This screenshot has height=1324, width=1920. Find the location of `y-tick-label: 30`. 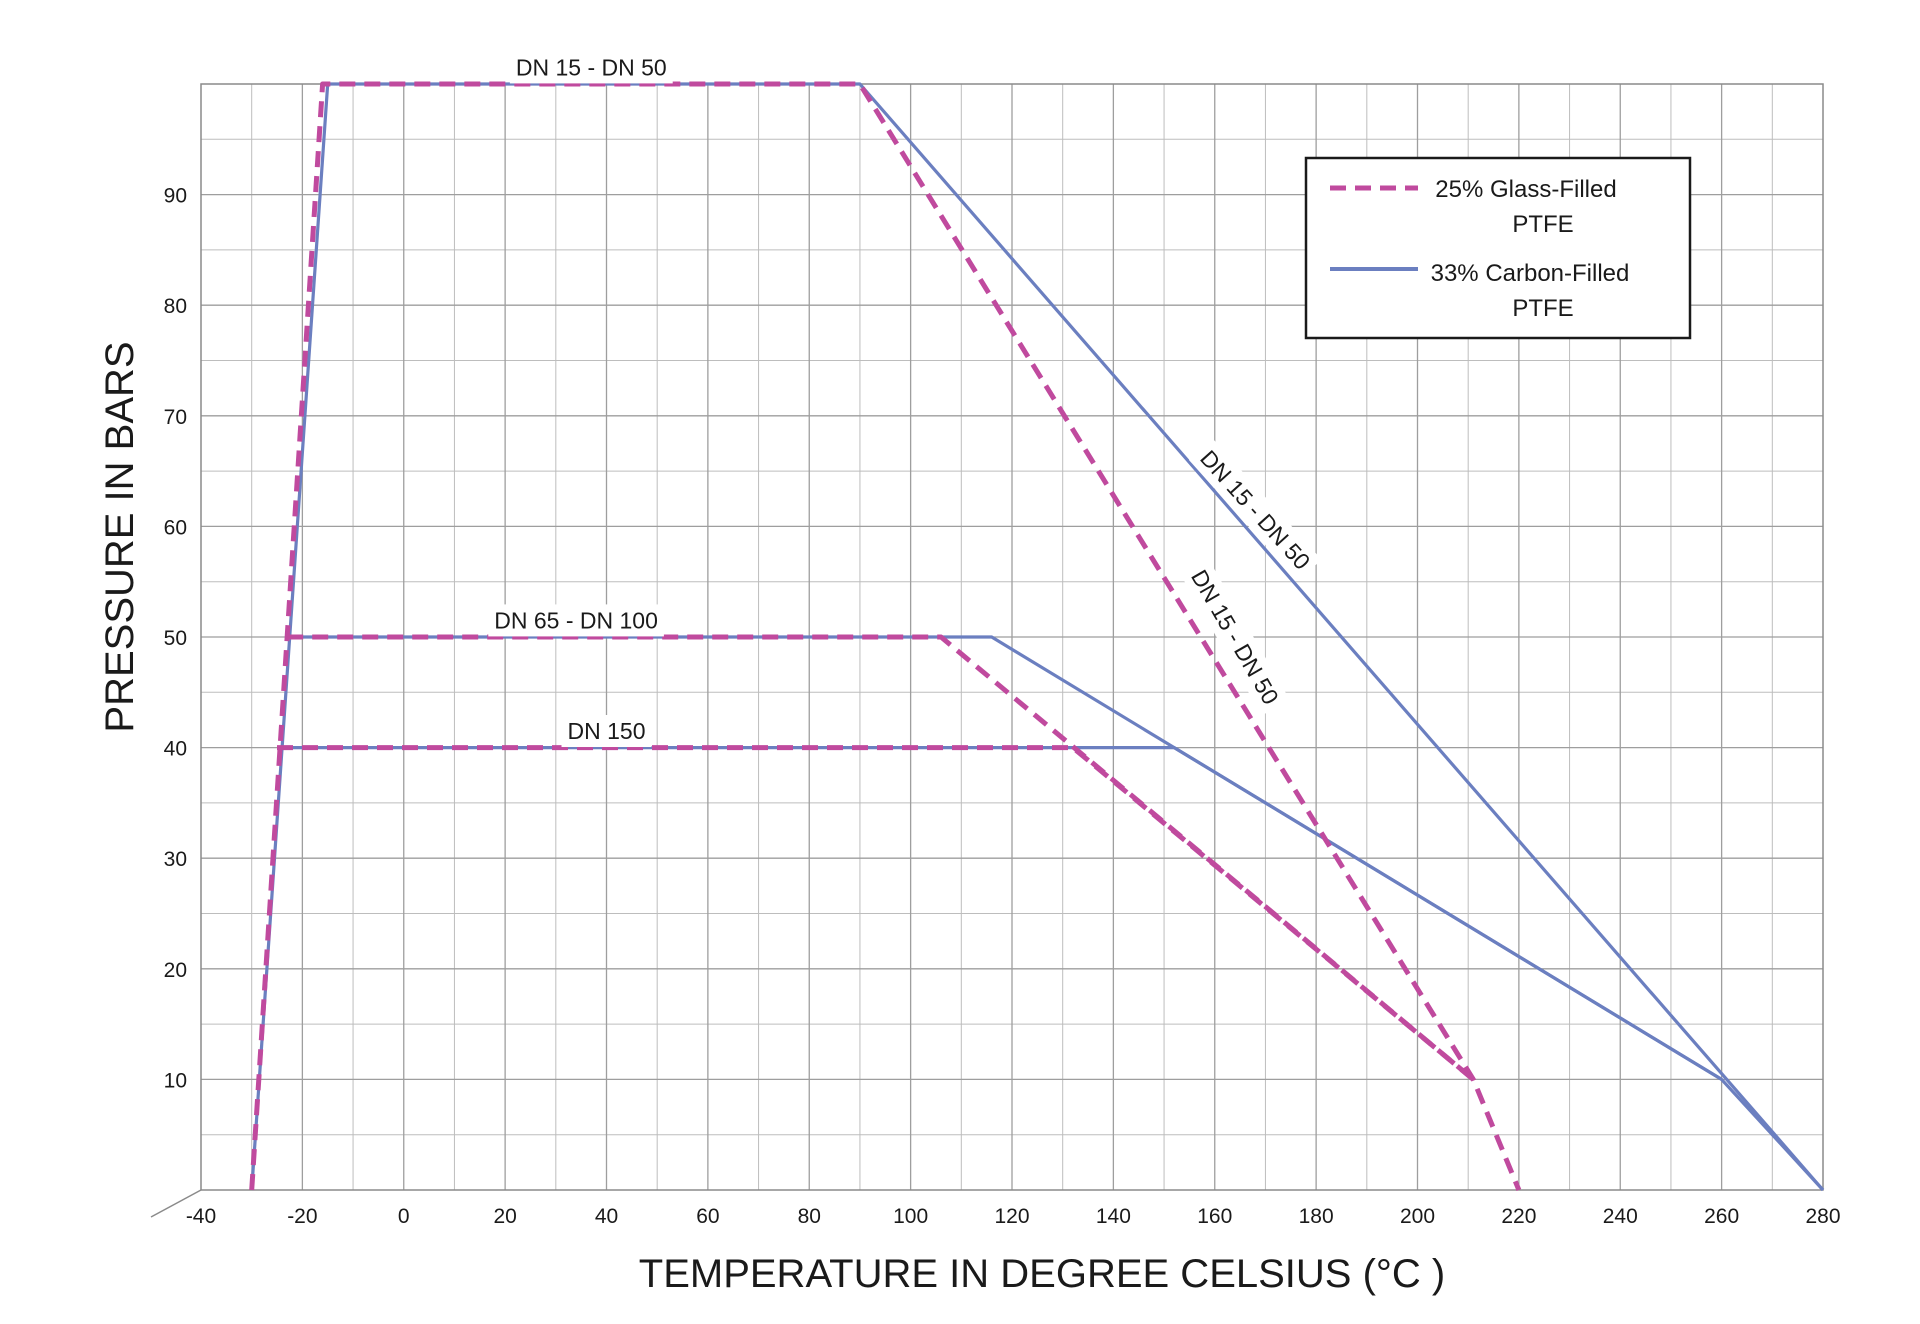

y-tick-label: 30 is located at coordinates (175, 859).